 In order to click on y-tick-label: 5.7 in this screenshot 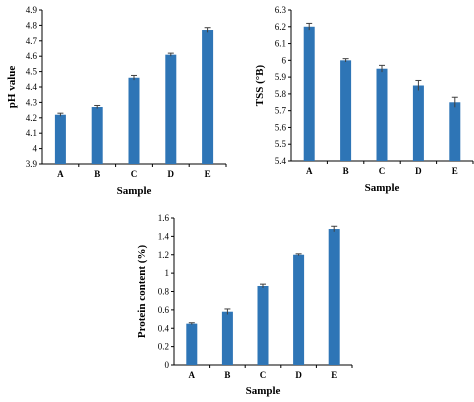, I will do `click(281, 111)`.